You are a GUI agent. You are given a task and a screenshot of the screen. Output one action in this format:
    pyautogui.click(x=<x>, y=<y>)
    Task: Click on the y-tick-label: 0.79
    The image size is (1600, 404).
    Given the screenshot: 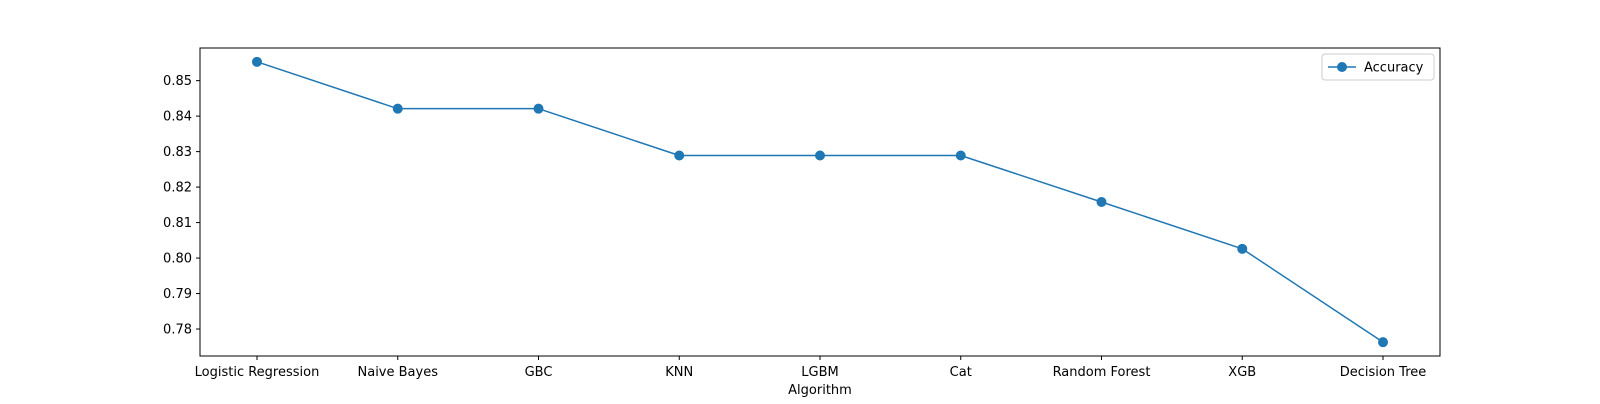 What is the action you would take?
    pyautogui.click(x=177, y=294)
    